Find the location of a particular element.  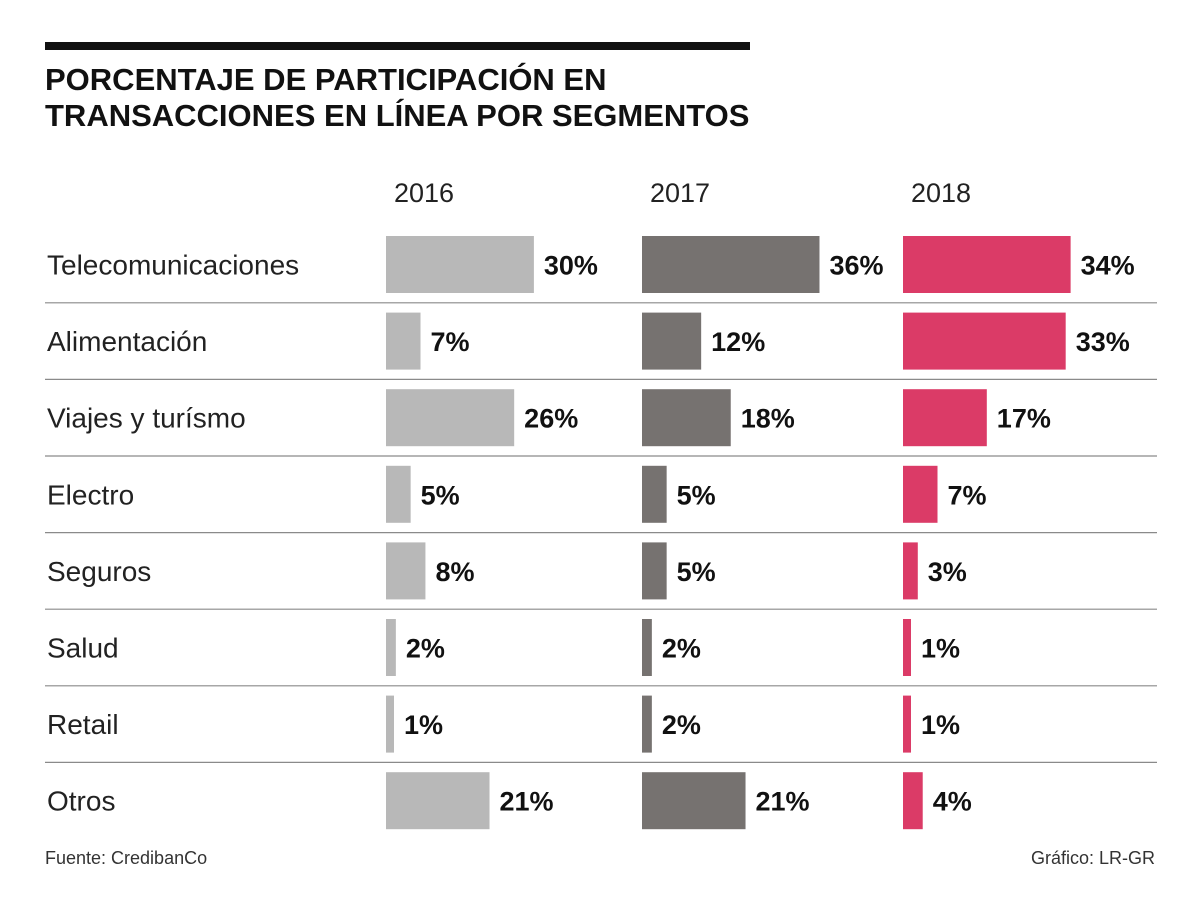

value-label-2016: 30% is located at coordinates (571, 266).